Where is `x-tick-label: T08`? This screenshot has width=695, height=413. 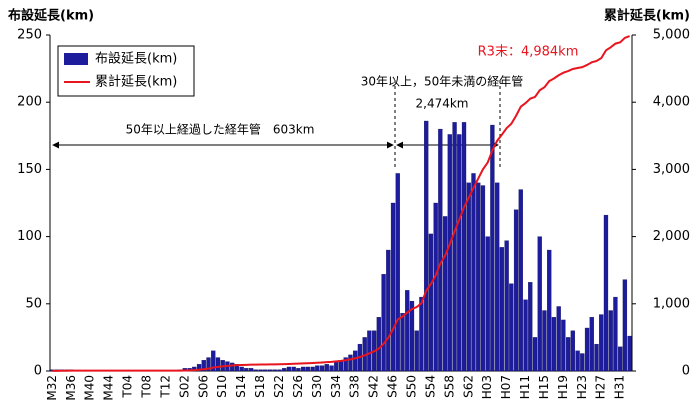
x-tick-label: T08 is located at coordinates (147, 387).